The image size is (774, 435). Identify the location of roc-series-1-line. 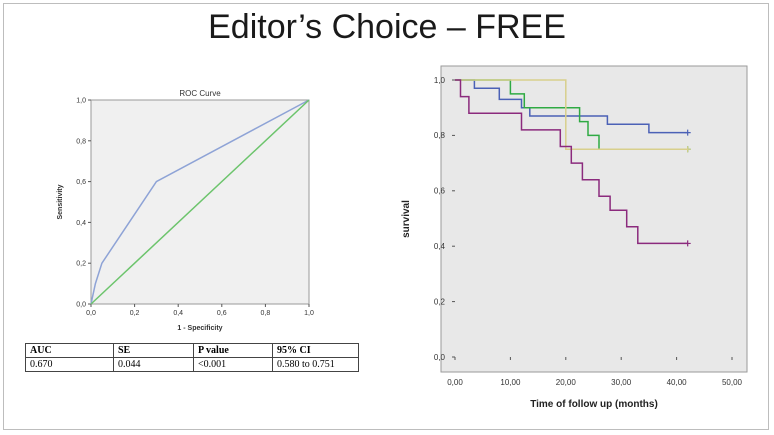
(200, 202).